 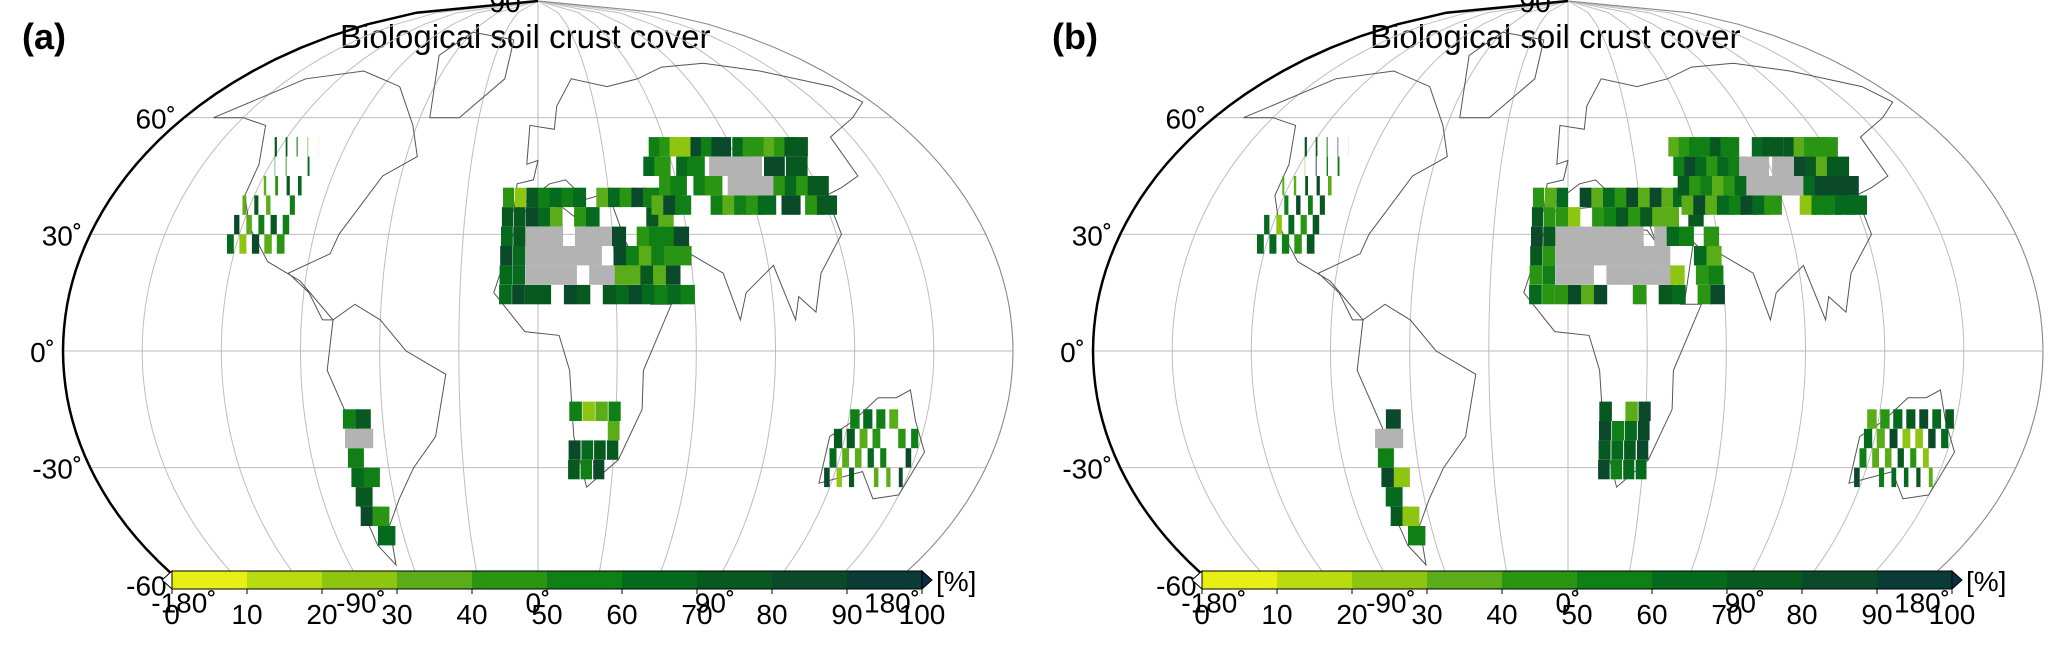 I want to click on colorbar: 0 10 20 30 40 50 60 70 80 90 100[%], so click(x=568, y=598).